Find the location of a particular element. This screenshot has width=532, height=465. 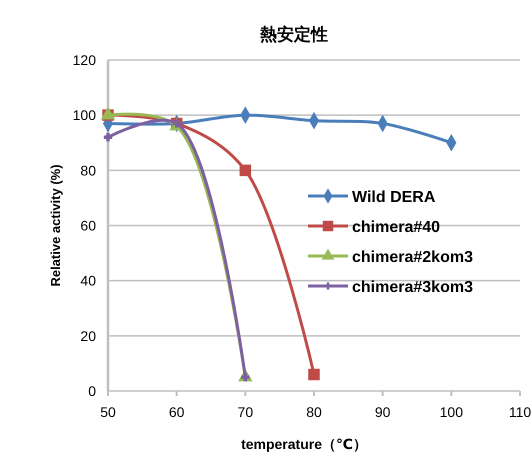

legend-label: Wild DERA is located at coordinates (394, 197).